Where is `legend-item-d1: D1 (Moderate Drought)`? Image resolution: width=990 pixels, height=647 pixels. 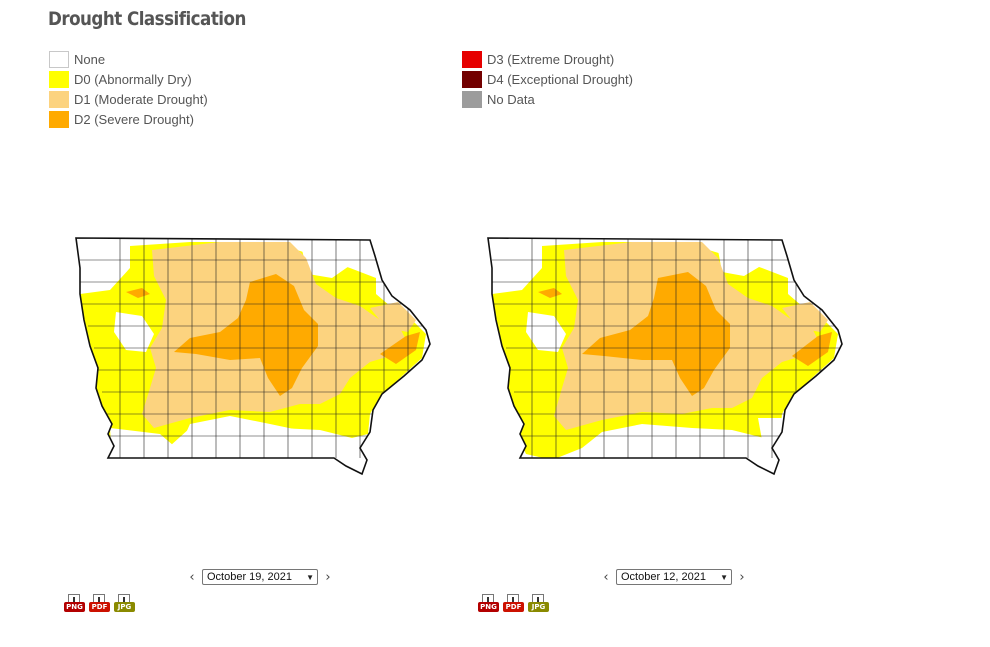
legend-item-d1: D1 (Moderate Drought) is located at coordinates (128, 99).